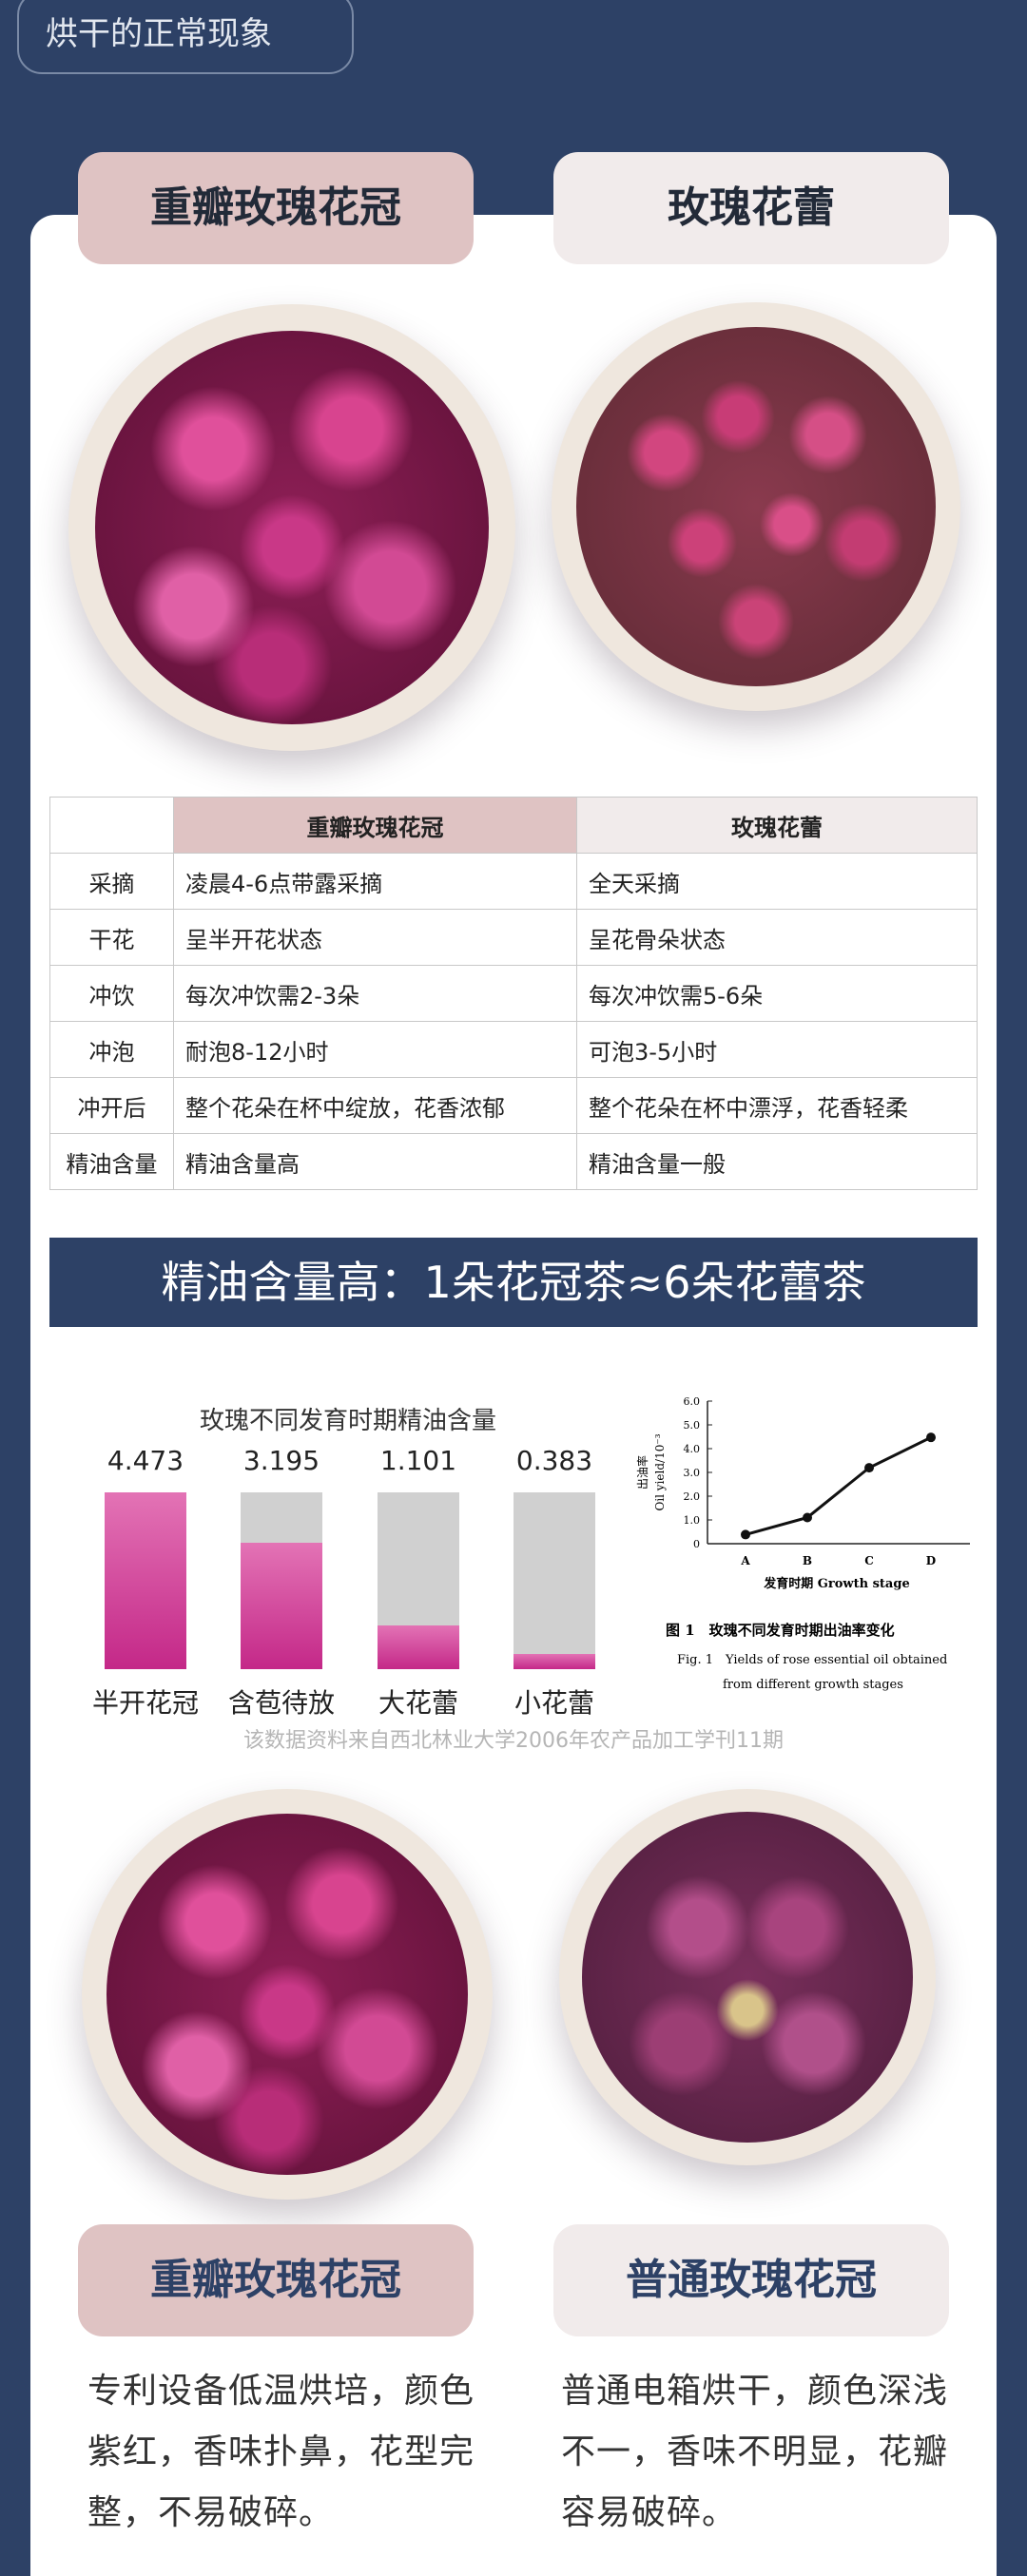  Describe the element at coordinates (375, 1161) in the screenshot. I see `cell-crown: 精油含量高` at that location.